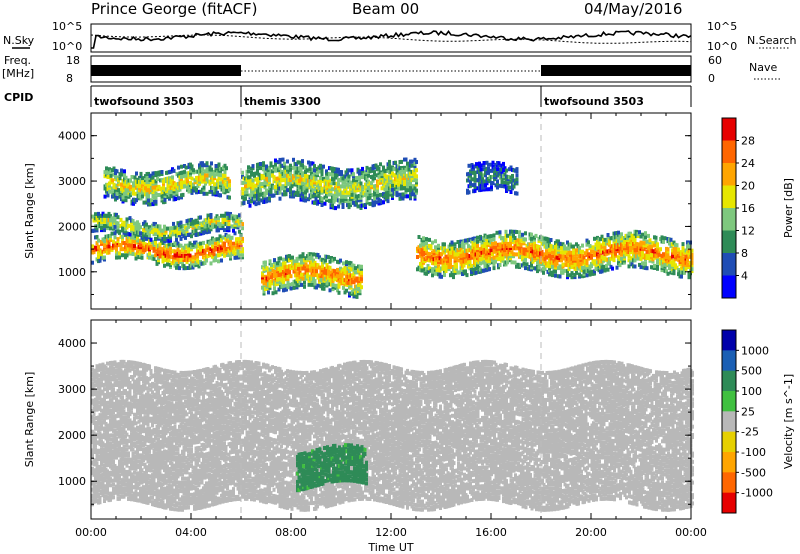 The image size is (800, 554). Describe the element at coordinates (594, 101) in the screenshot. I see `cpid-segment-label-2: twofsound 3503` at that location.